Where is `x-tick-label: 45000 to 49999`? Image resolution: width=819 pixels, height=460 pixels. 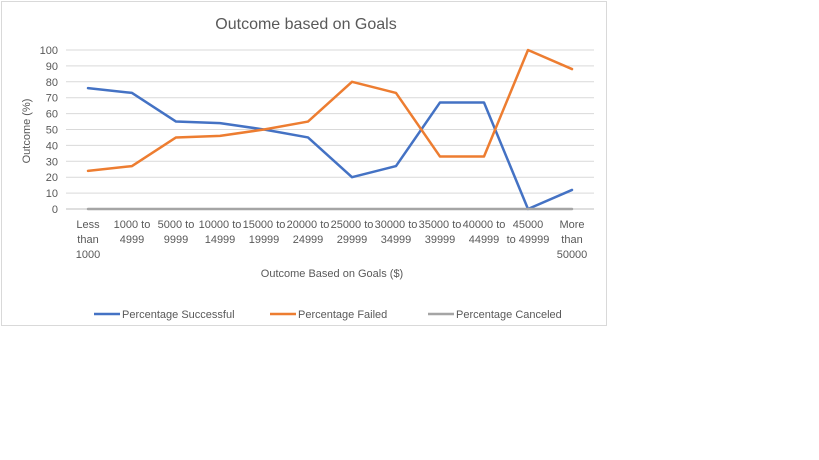 x-tick-label: 45000 to 49999 is located at coordinates (528, 232).